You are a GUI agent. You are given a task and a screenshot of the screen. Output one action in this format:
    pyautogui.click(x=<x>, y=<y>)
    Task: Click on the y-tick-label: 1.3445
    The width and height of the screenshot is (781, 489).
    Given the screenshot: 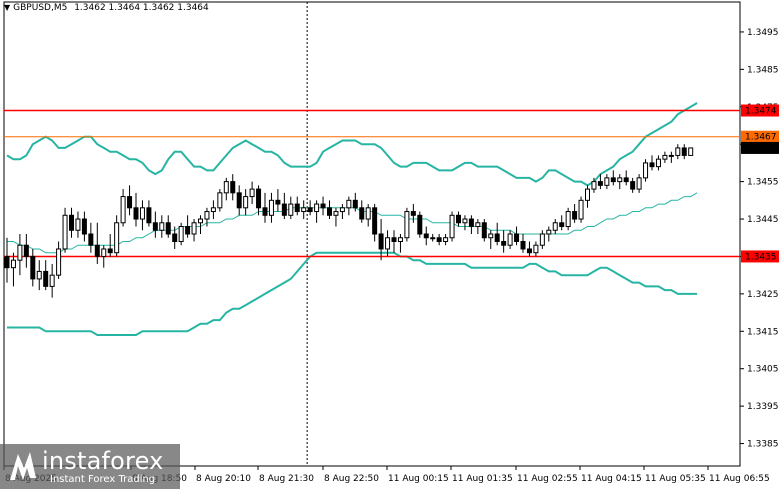 What is the action you would take?
    pyautogui.click(x=763, y=220)
    